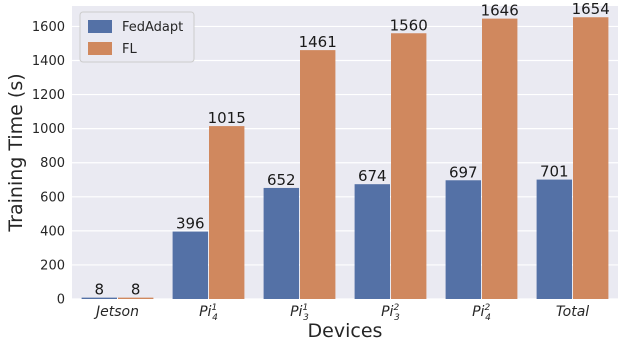 The image size is (624, 341). What do you see at coordinates (129, 49) in the screenshot?
I see `legend-label: FL` at bounding box center [129, 49].